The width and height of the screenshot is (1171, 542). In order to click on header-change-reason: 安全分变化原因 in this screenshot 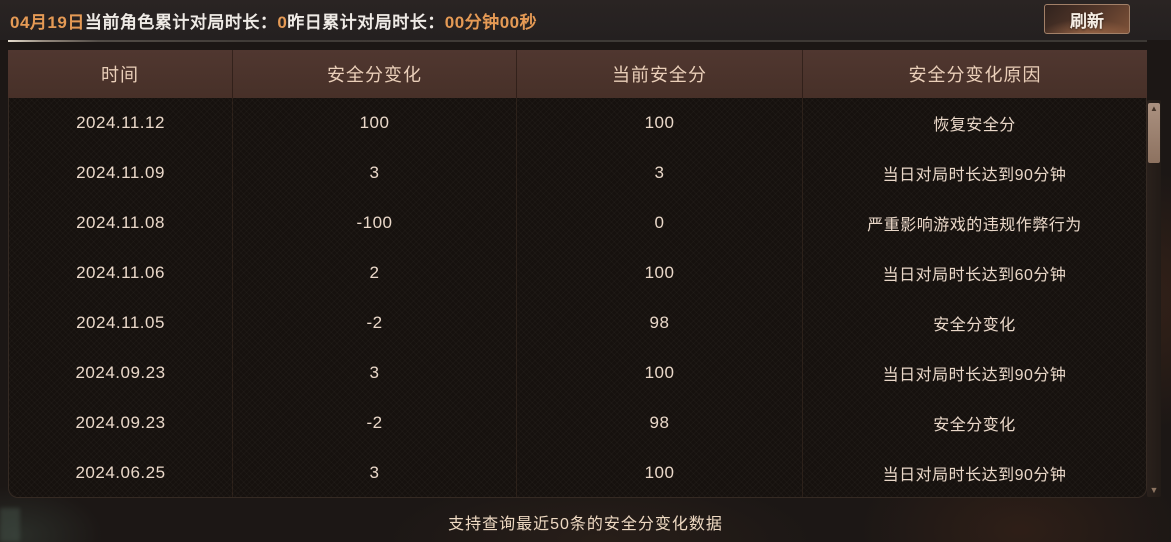, I will do `click(975, 75)`.